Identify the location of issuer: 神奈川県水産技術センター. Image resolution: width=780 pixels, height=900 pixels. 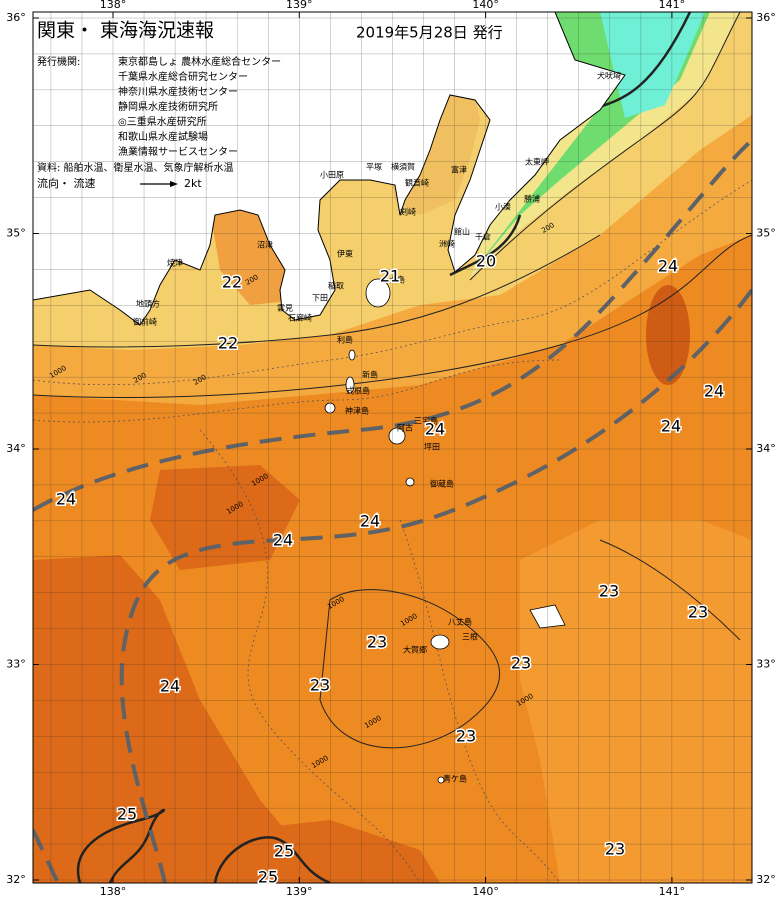
(178, 91).